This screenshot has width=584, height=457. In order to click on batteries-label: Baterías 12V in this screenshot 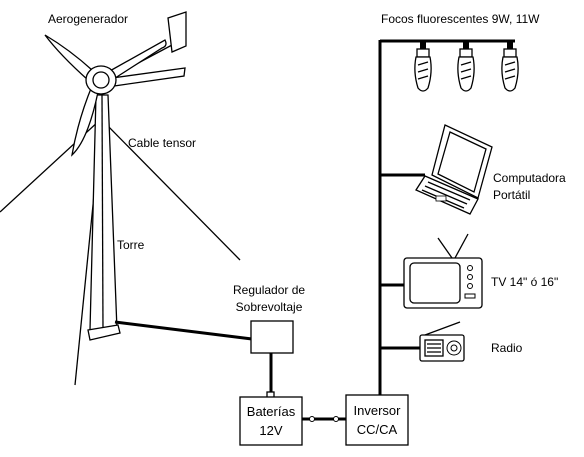, I will do `click(271, 421)`.